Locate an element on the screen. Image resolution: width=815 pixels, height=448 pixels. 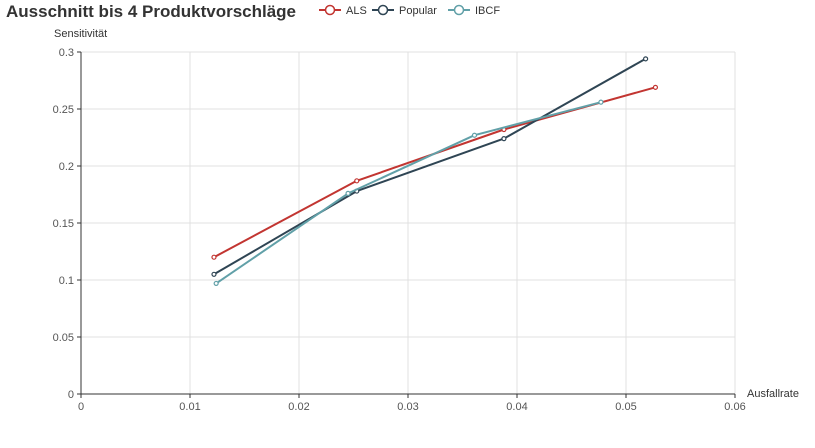
legend-label: Popular is located at coordinates (418, 11).